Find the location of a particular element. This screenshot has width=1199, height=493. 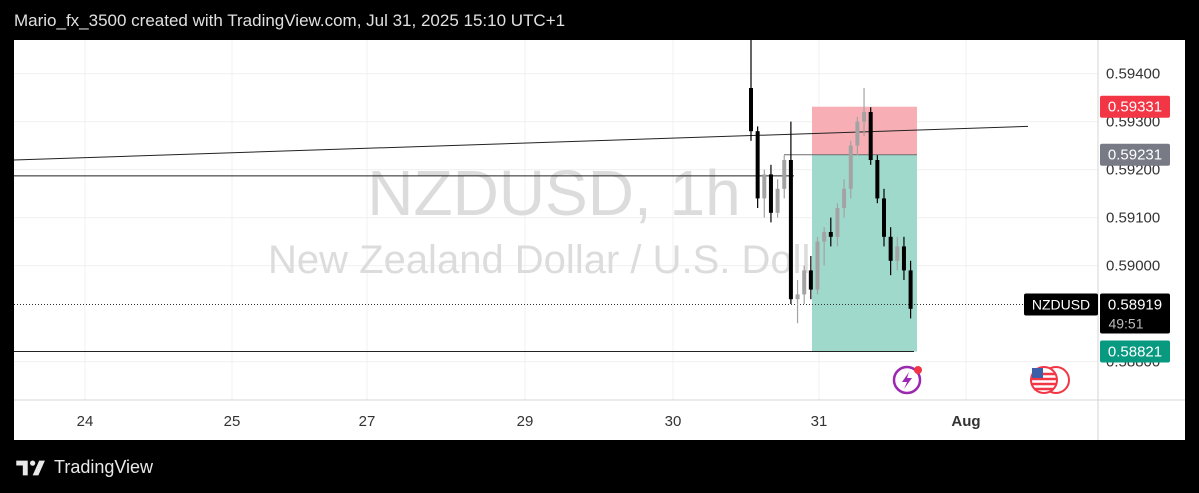

svg-text: 0.58821 is located at coordinates (1135, 352).